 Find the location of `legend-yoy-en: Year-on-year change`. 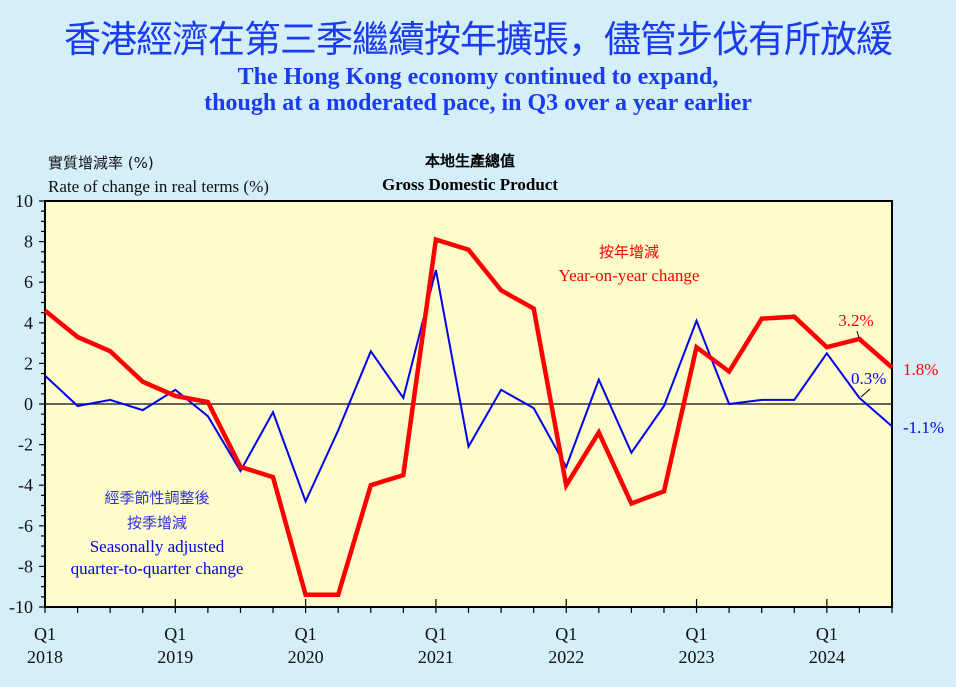

legend-yoy-en: Year-on-year change is located at coordinates (629, 275).